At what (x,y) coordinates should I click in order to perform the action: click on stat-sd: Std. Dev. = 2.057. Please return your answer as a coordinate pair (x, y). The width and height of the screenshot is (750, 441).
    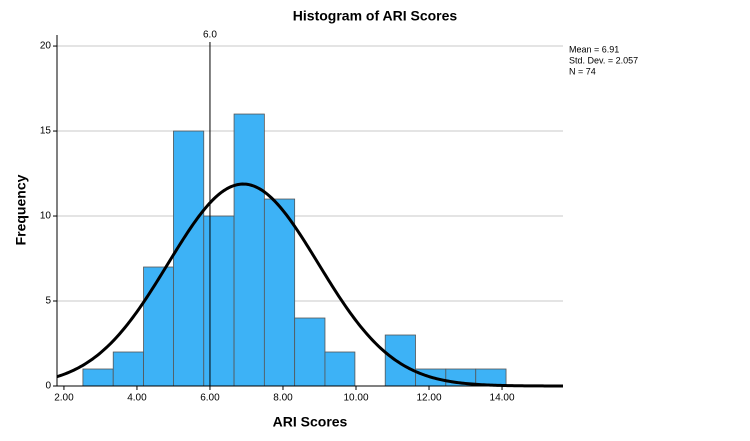
    Looking at the image, I should click on (603, 60).